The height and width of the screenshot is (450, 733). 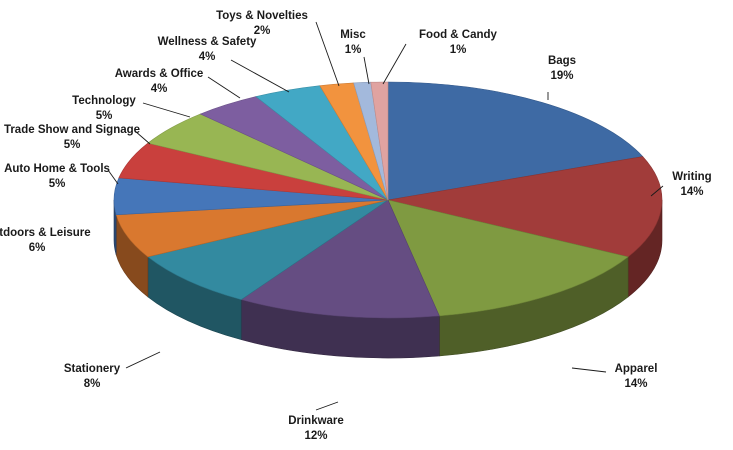 I want to click on slice-label-auto-home-and-tools: Auto Home & Tools, so click(x=57, y=169).